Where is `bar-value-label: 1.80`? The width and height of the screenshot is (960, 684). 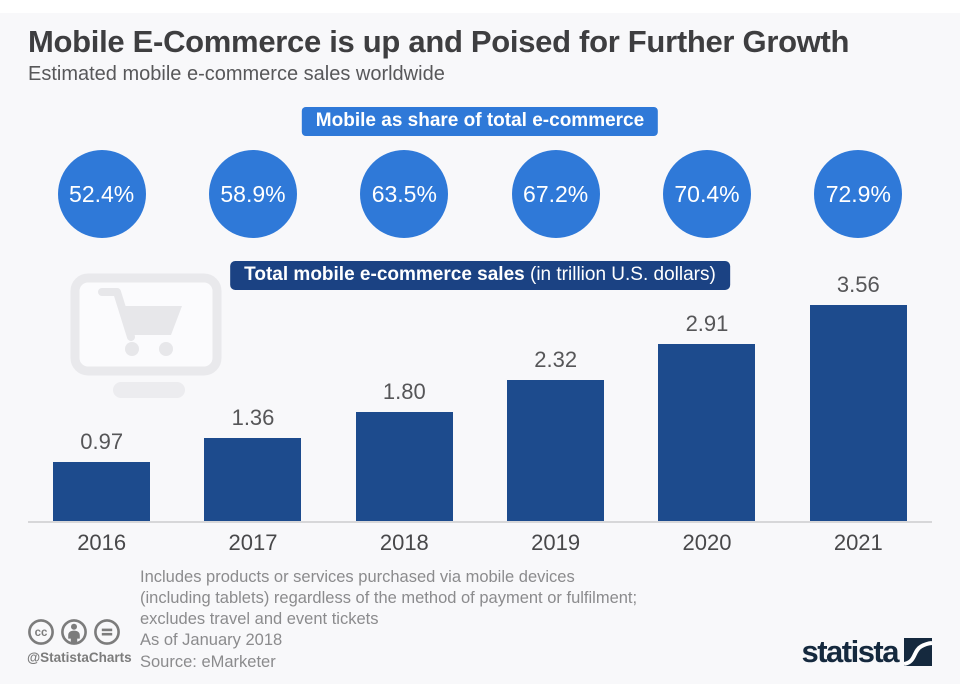
bar-value-label: 1.80 is located at coordinates (404, 391).